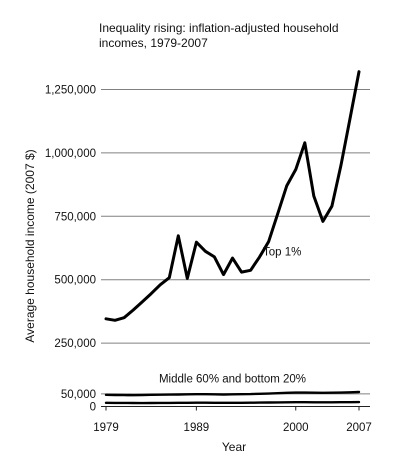  Describe the element at coordinates (234, 447) in the screenshot. I see `x-axis-label: Year` at that location.